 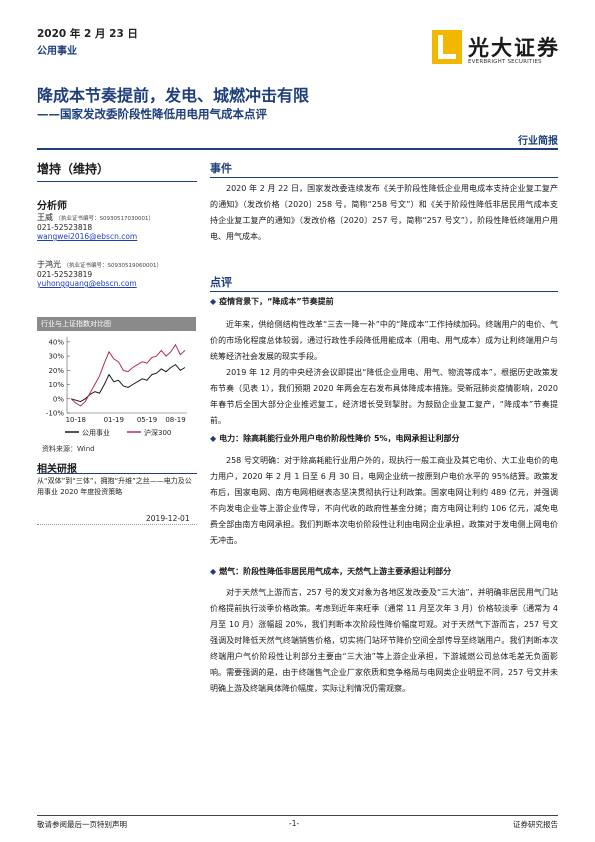 I want to click on bullet-electricity: ◆ 电力：除高耗能行业外用户电价阶段性降价 5%，电网承担让利部分, so click(x=335, y=438).